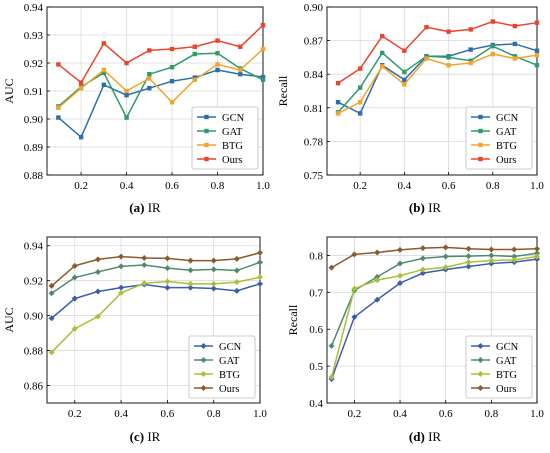  What do you see at coordinates (446, 414) in the screenshot?
I see `x-tick-label: 0.6` at bounding box center [446, 414].